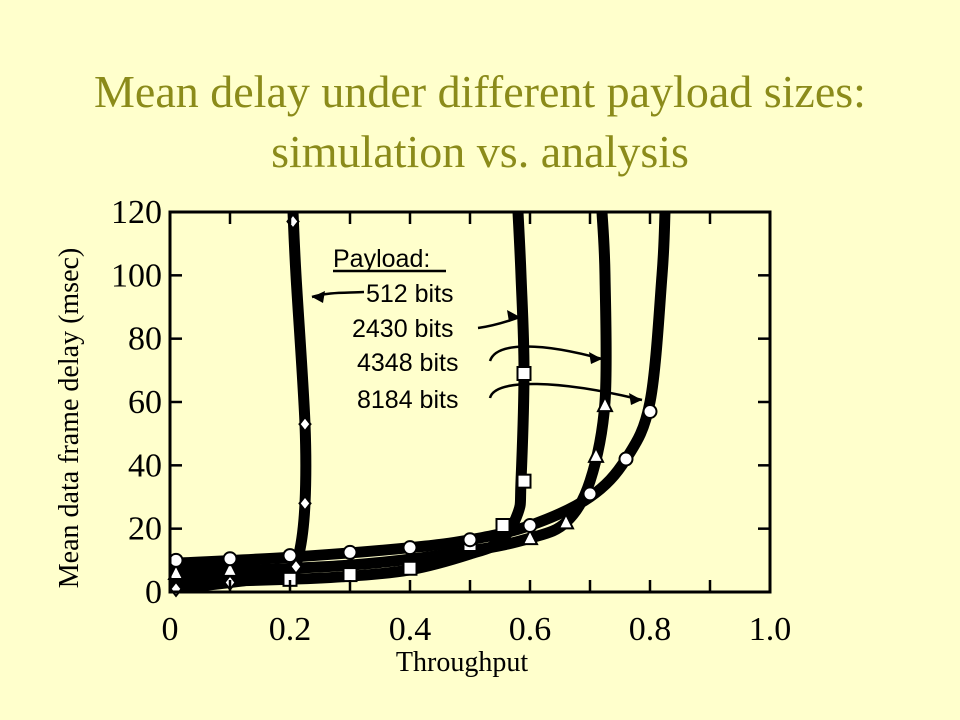  Describe the element at coordinates (136, 212) in the screenshot. I see `y-tick-label: 120` at that location.